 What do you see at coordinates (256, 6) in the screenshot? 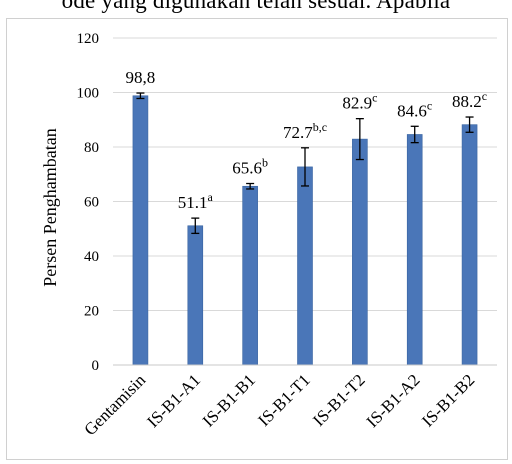
I see `page-text-fragment: ode yang digunakan telah sesuai. Apabila` at bounding box center [256, 6].